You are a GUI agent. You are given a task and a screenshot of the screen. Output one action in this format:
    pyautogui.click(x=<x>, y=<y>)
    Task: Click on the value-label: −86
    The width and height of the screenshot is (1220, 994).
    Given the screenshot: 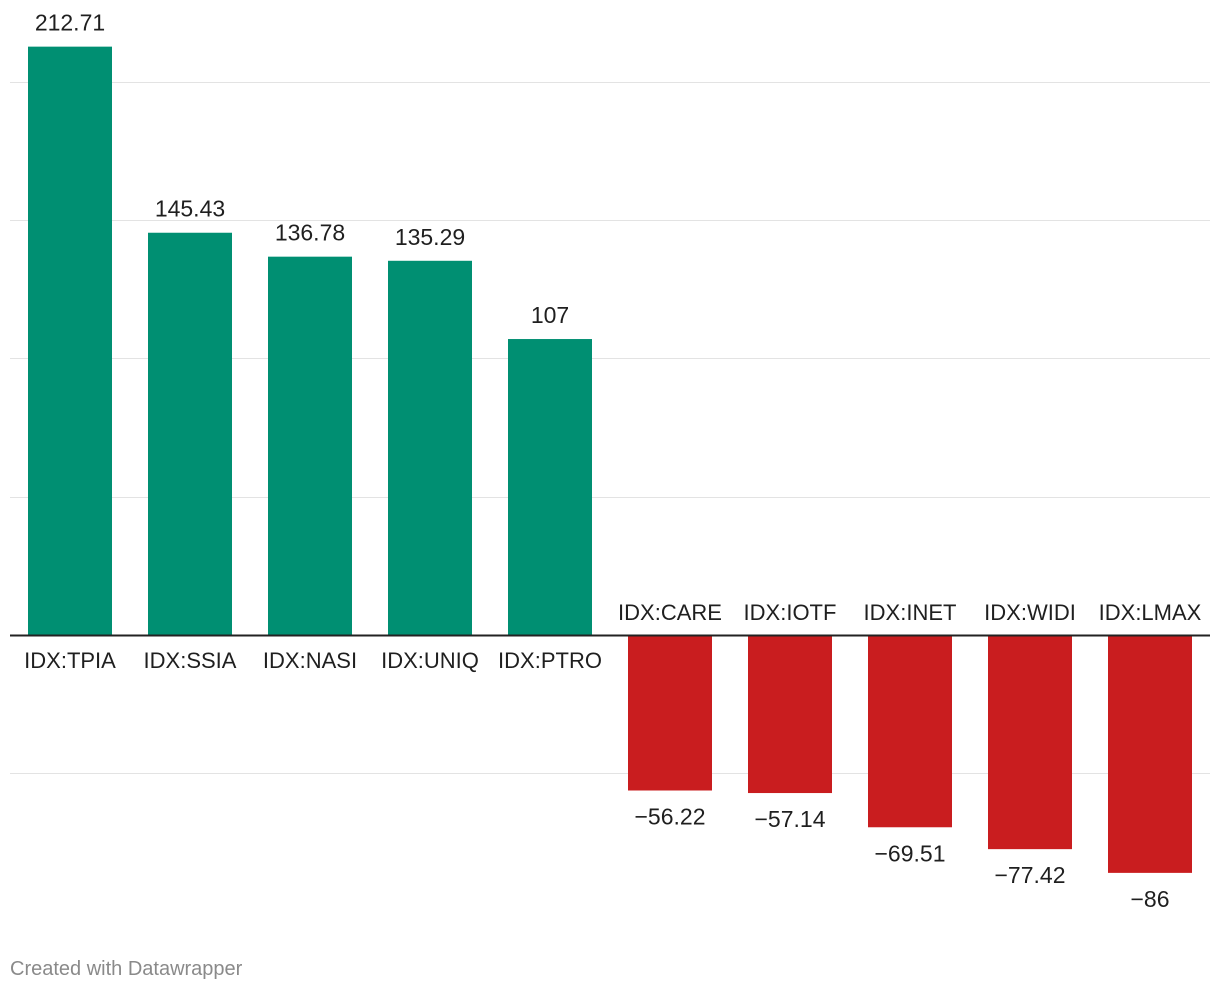 What is the action you would take?
    pyautogui.click(x=1149, y=899)
    